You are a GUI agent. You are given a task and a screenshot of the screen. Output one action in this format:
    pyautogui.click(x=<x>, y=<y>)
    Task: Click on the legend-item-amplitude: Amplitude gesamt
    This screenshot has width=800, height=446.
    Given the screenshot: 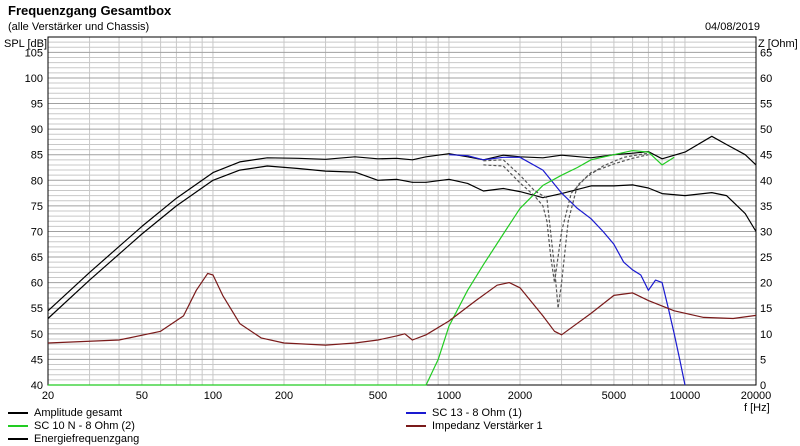 What is the action you would take?
    pyautogui.click(x=65, y=412)
    